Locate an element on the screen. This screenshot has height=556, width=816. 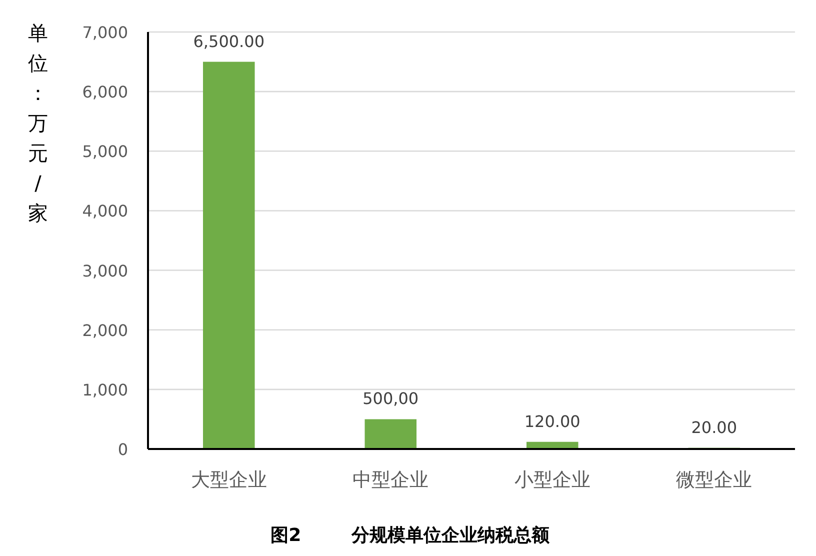
x-tick-label: 微型企业 is located at coordinates (714, 480).